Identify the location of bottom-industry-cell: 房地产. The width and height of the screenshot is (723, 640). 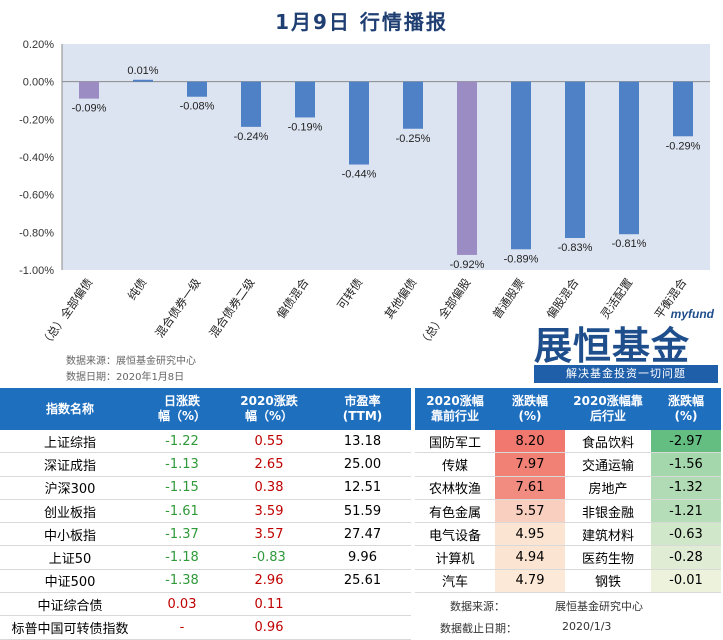
(608, 488).